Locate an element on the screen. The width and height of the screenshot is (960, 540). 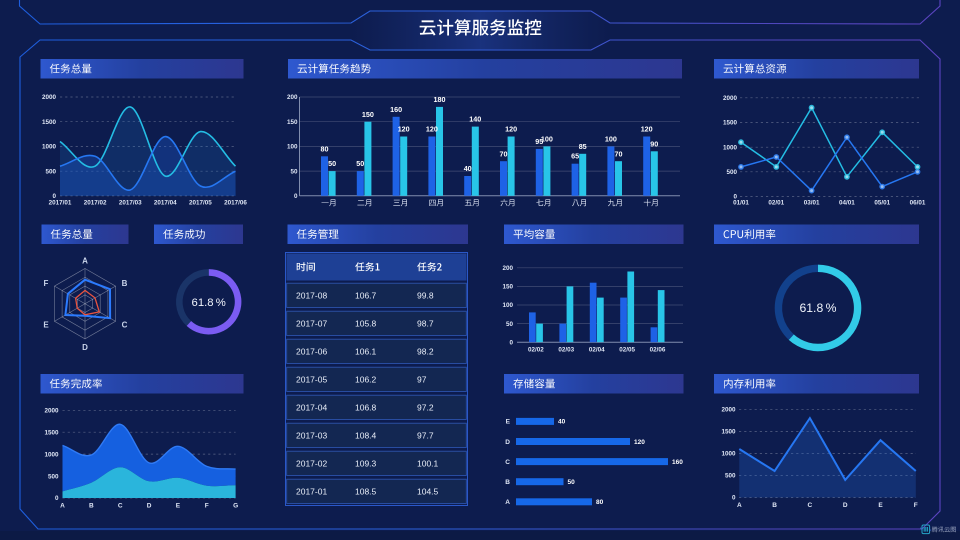
svg-text: 01/01 is located at coordinates (741, 203).